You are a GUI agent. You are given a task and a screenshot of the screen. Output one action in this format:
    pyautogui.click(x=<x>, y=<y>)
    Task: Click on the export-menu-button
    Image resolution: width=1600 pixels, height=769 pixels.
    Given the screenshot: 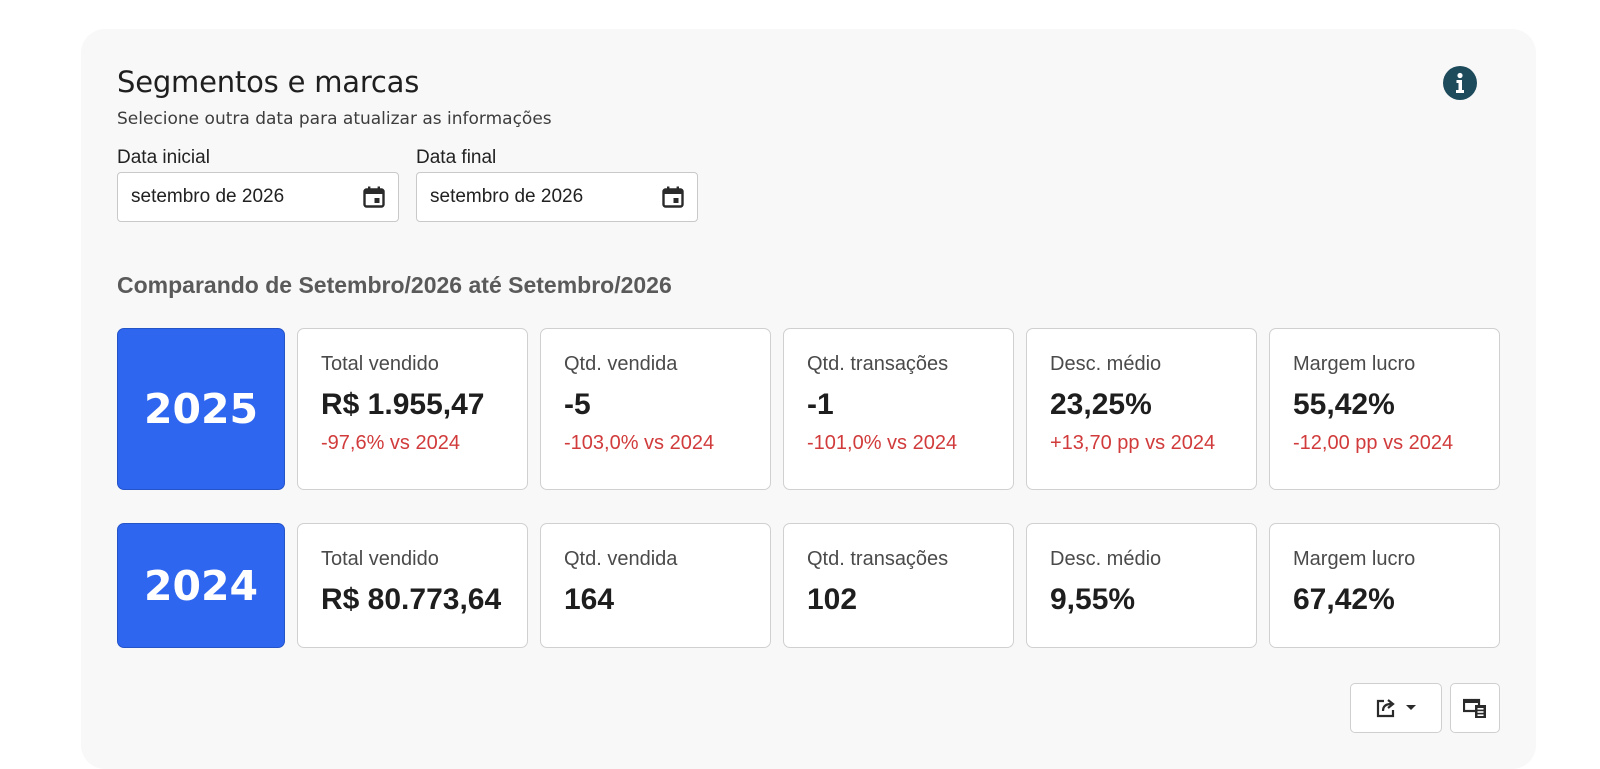 What is the action you would take?
    pyautogui.click(x=1396, y=708)
    